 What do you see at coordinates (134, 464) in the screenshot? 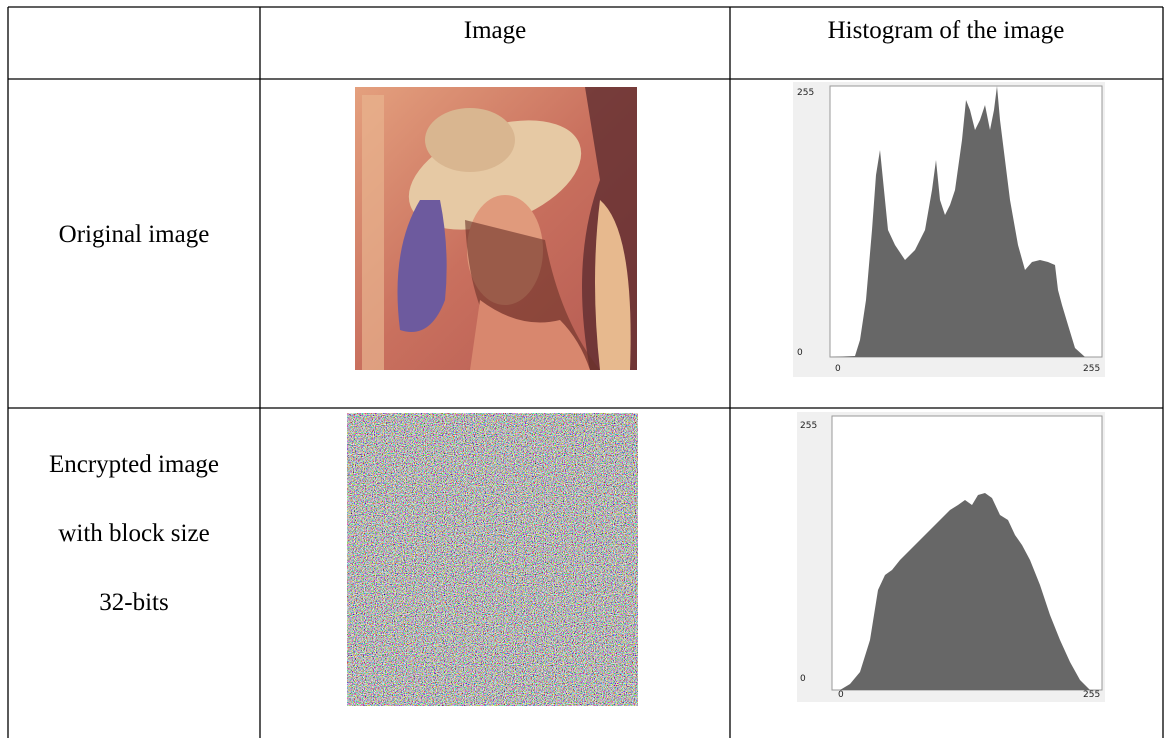
I see `row-label: Encrypted image` at bounding box center [134, 464].